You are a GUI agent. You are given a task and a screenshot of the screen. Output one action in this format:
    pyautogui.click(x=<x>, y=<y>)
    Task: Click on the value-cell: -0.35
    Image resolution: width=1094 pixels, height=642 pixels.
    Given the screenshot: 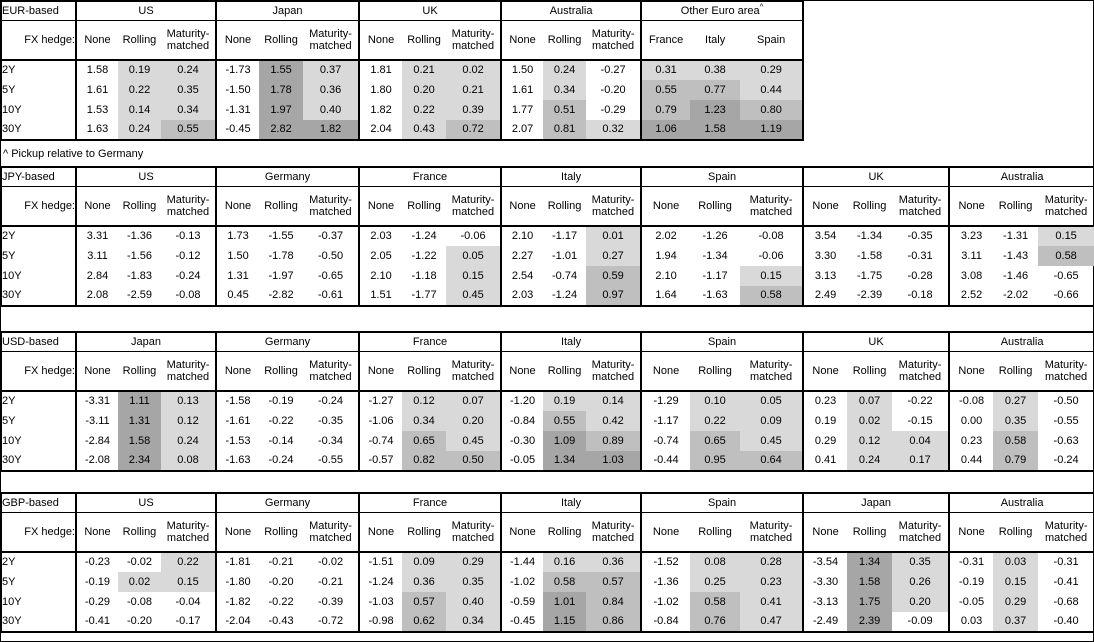 What is the action you would take?
    pyautogui.click(x=920, y=236)
    